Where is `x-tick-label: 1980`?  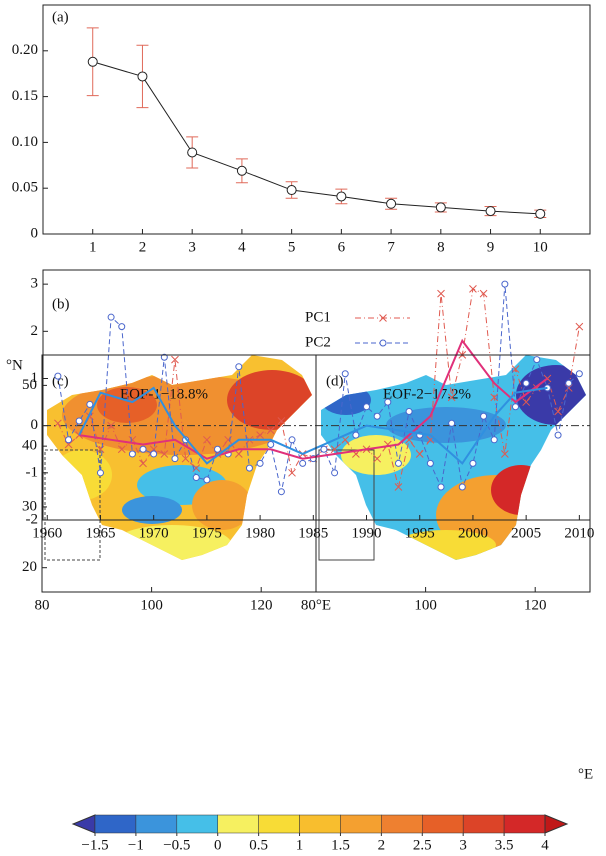
x-tick-label: 1980 is located at coordinates (260, 533).